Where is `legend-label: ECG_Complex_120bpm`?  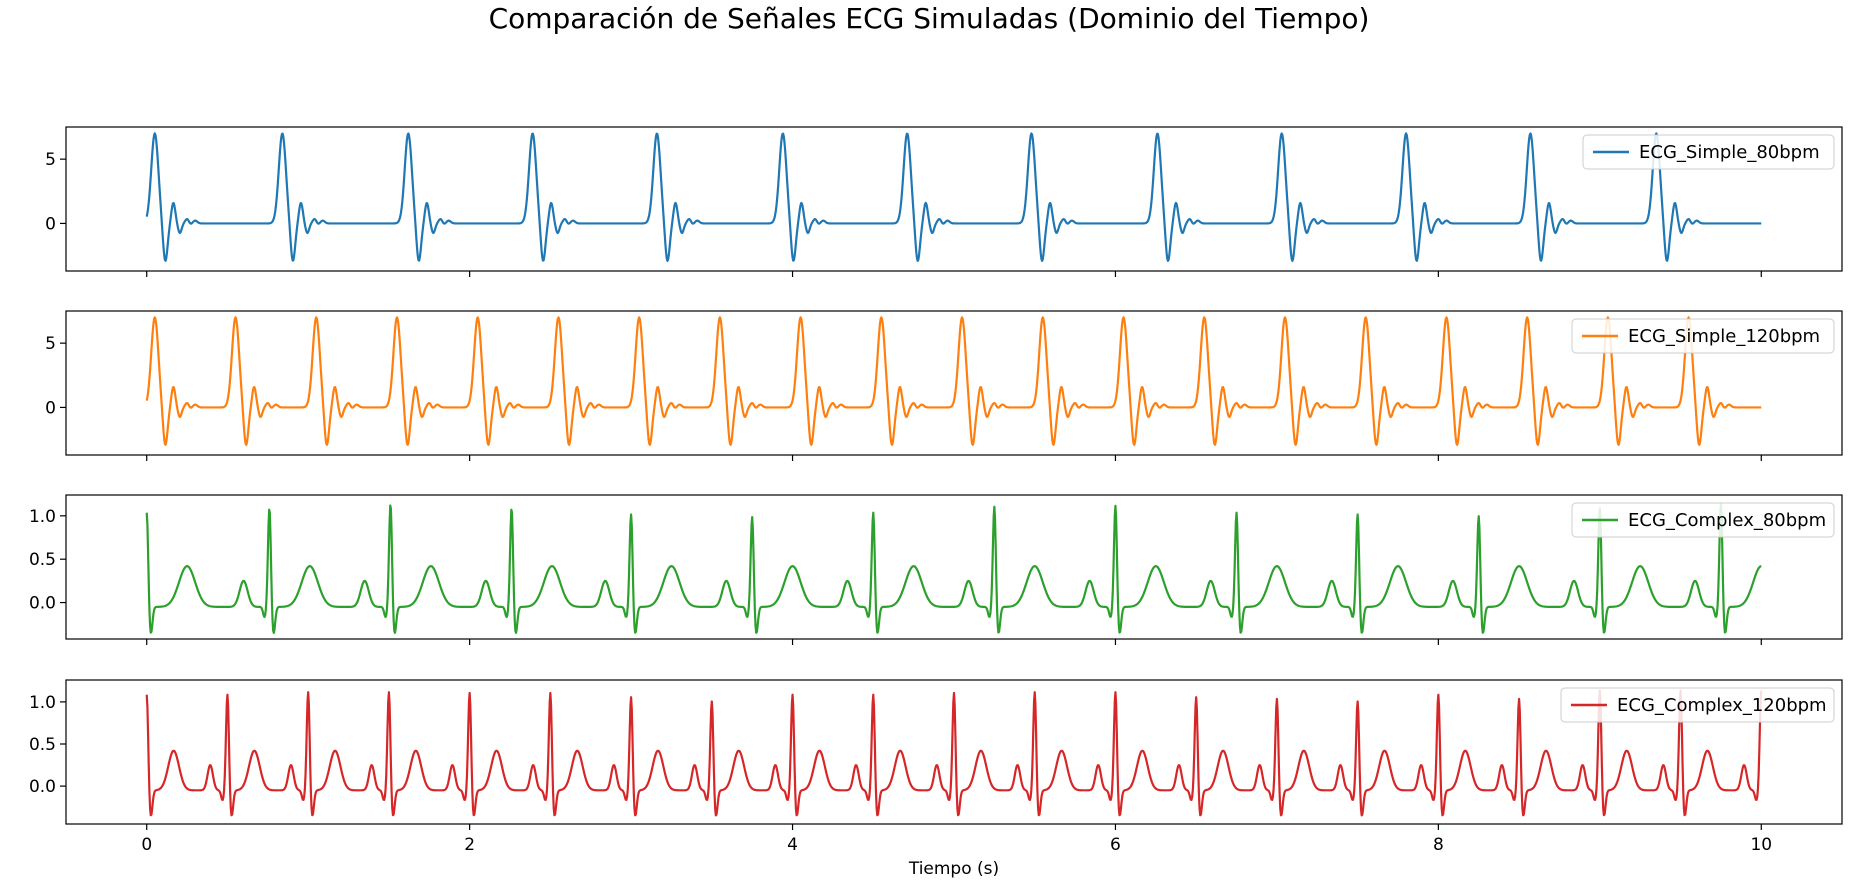
legend-label: ECG_Complex_120bpm is located at coordinates (1722, 705).